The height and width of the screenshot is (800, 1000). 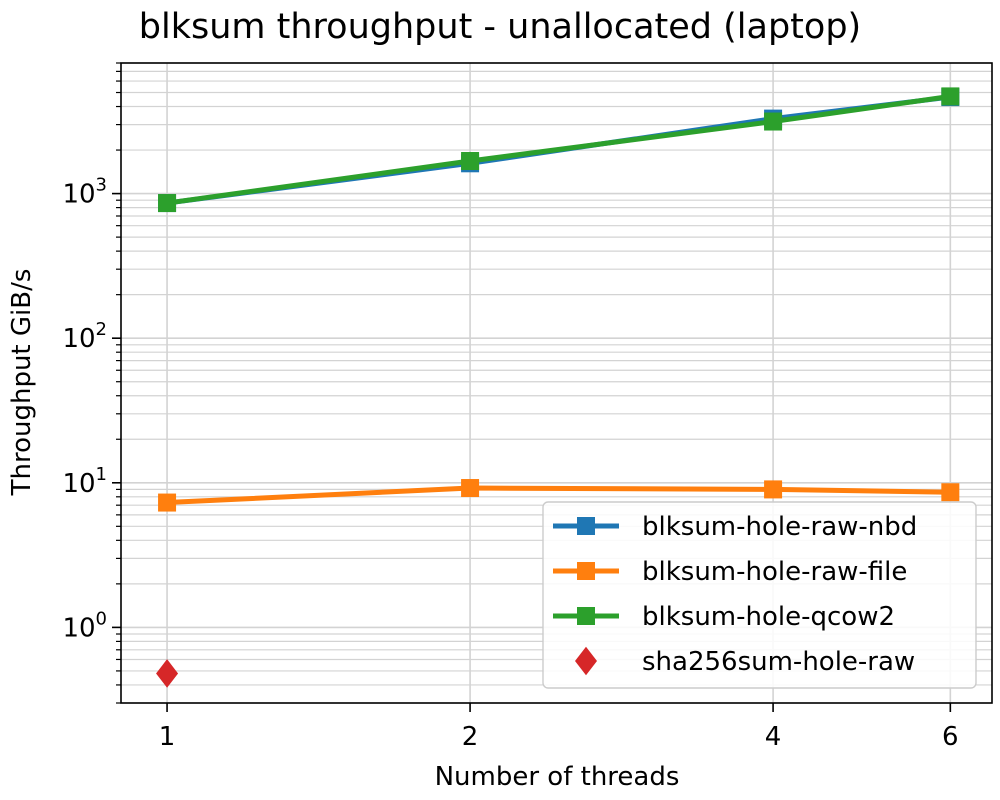 I want to click on y-tick-label-exponent: 2, so click(x=101, y=329).